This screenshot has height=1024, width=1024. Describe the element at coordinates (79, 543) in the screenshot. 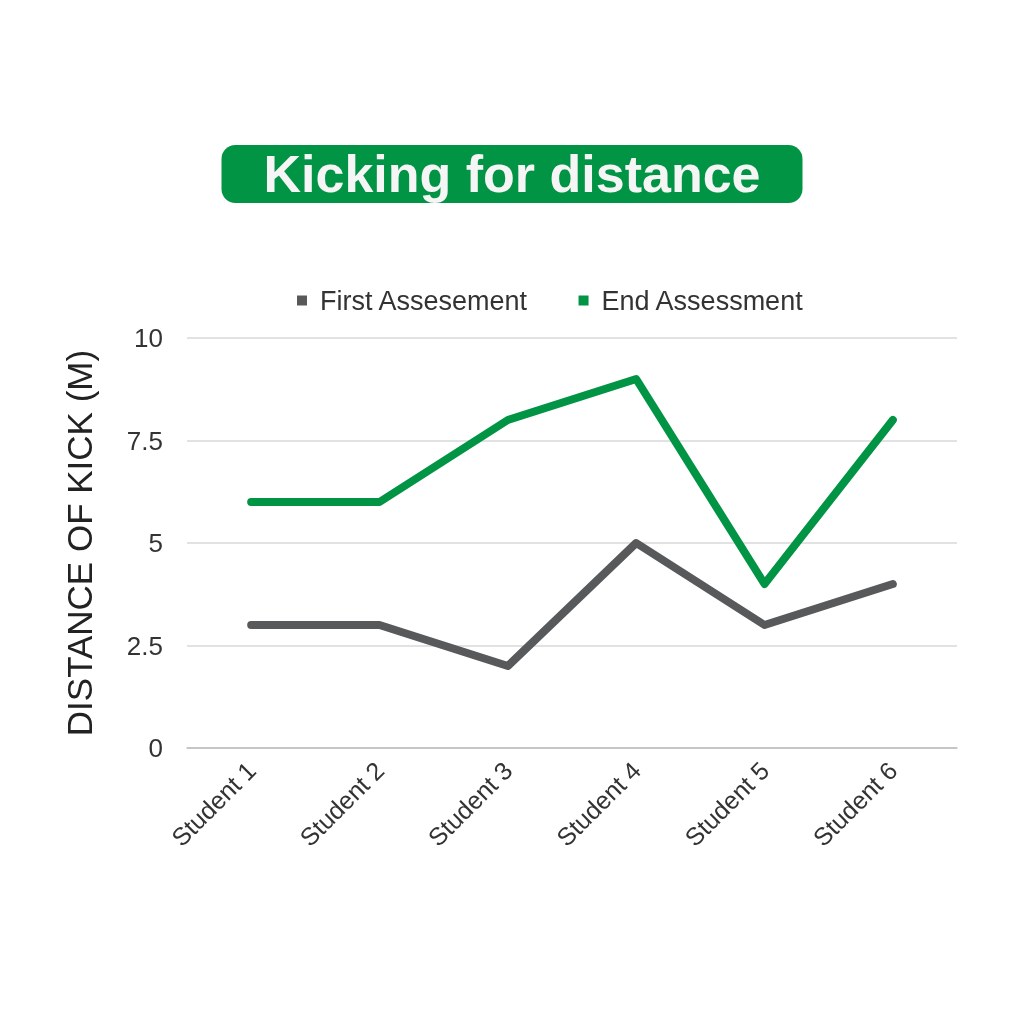

I see `y-axis-title: DISTANCE OF KICK (M)` at that location.